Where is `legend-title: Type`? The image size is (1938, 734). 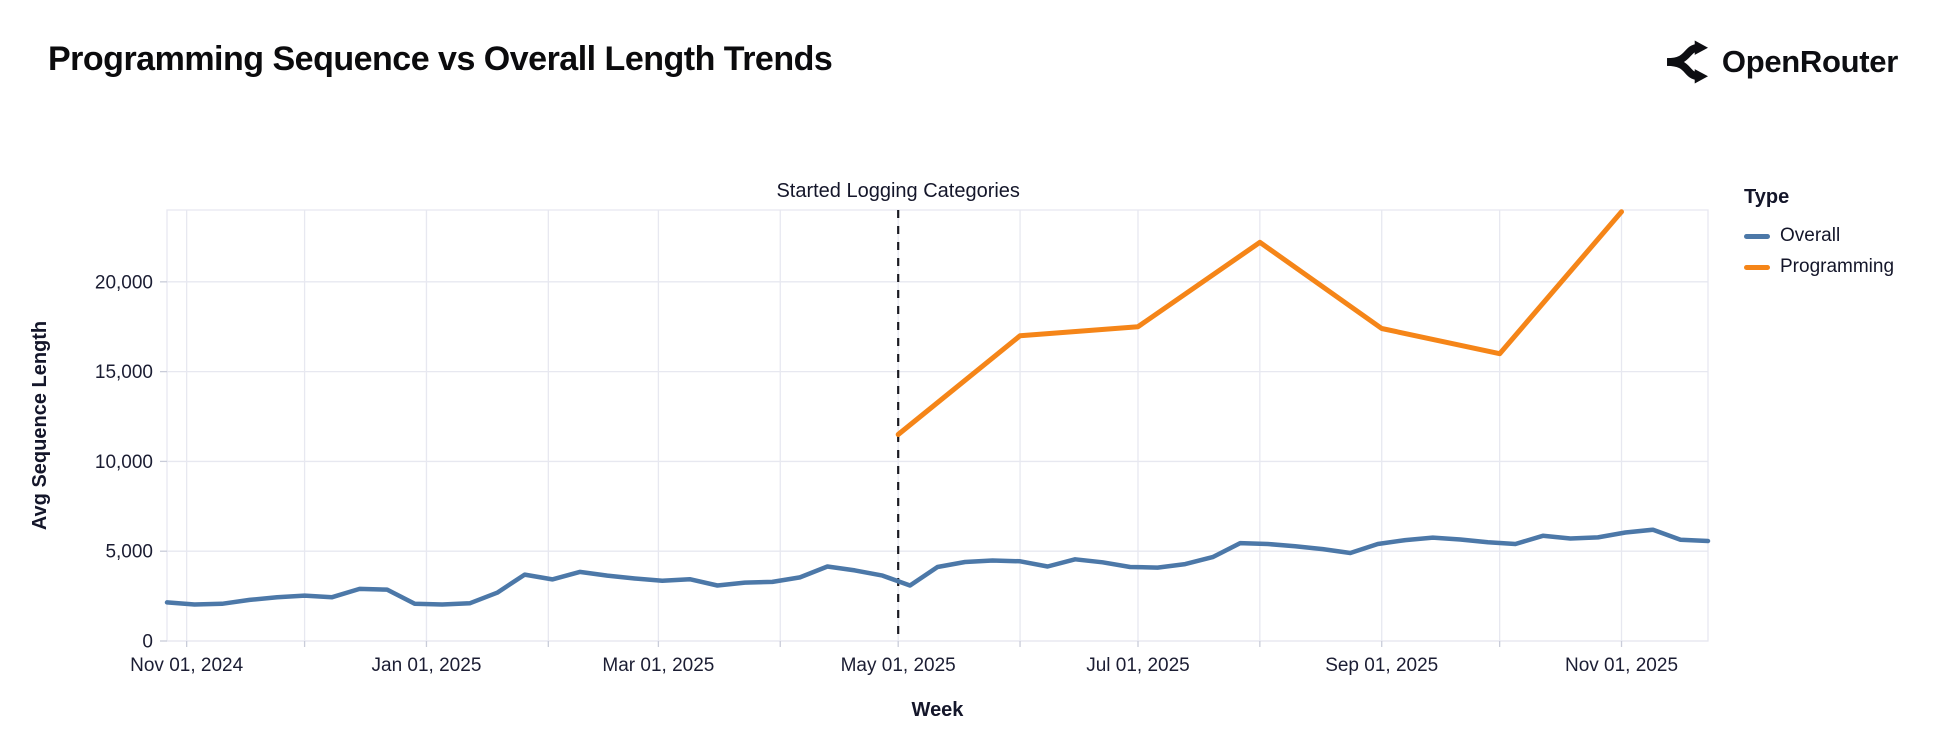 legend-title: Type is located at coordinates (1767, 197).